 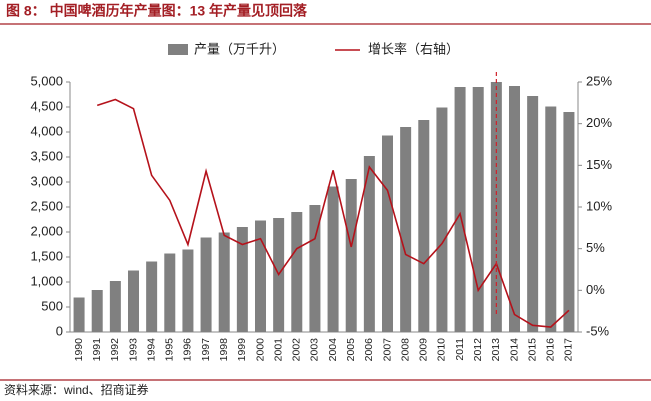 What do you see at coordinates (46, 80) in the screenshot?
I see `y-tick-label: 5,000` at bounding box center [46, 80].